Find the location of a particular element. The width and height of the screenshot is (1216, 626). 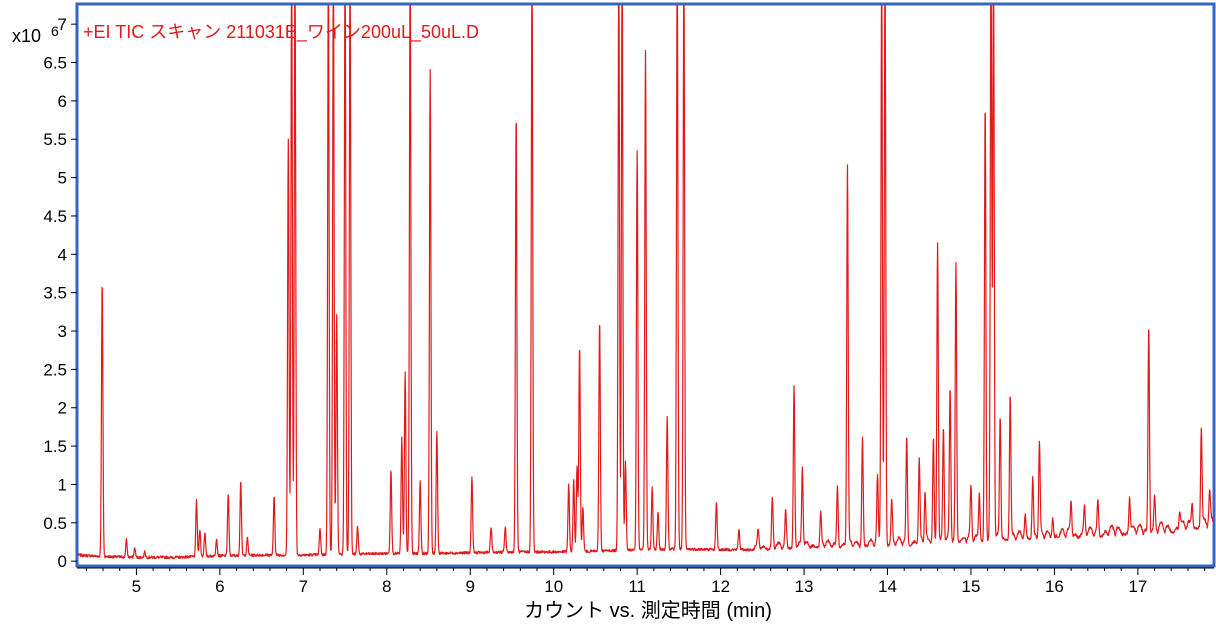

y-tick-label: 4 is located at coordinates (62, 254).